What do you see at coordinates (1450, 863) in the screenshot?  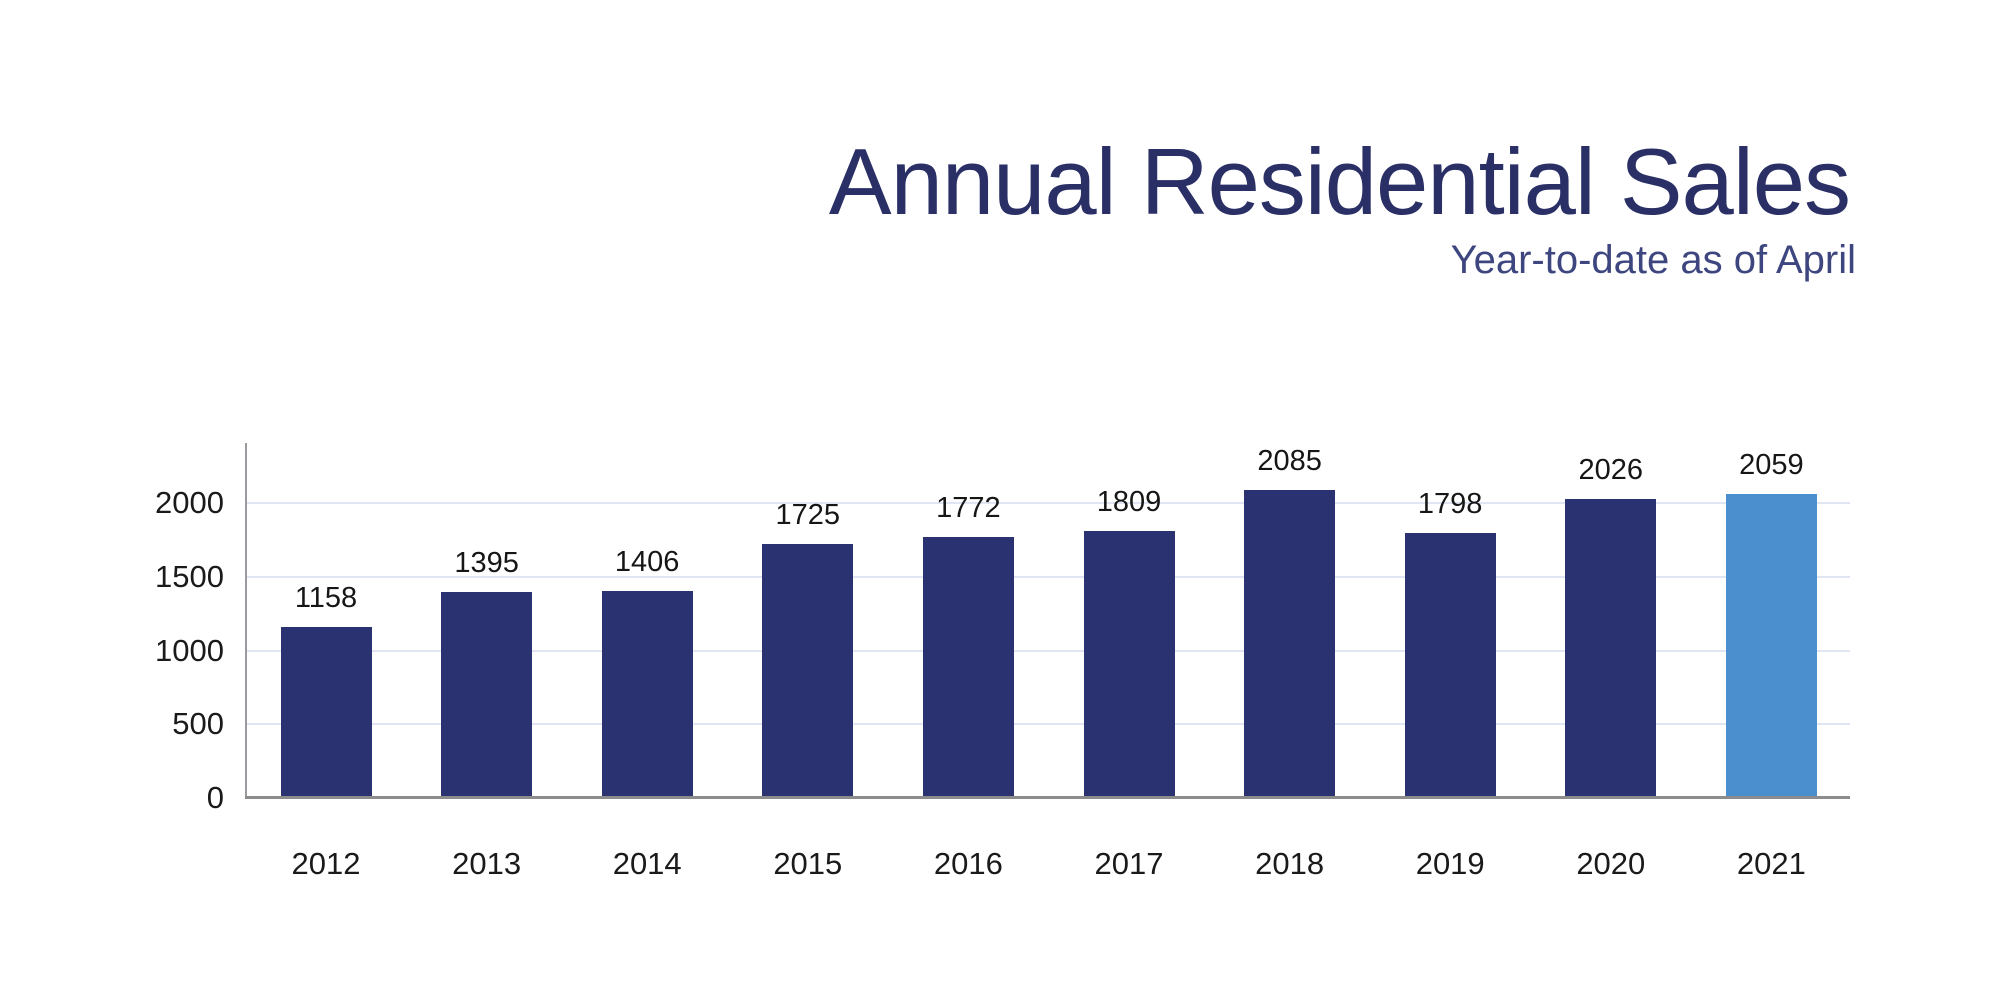 I see `x-tick-label-2019: 2019` at bounding box center [1450, 863].